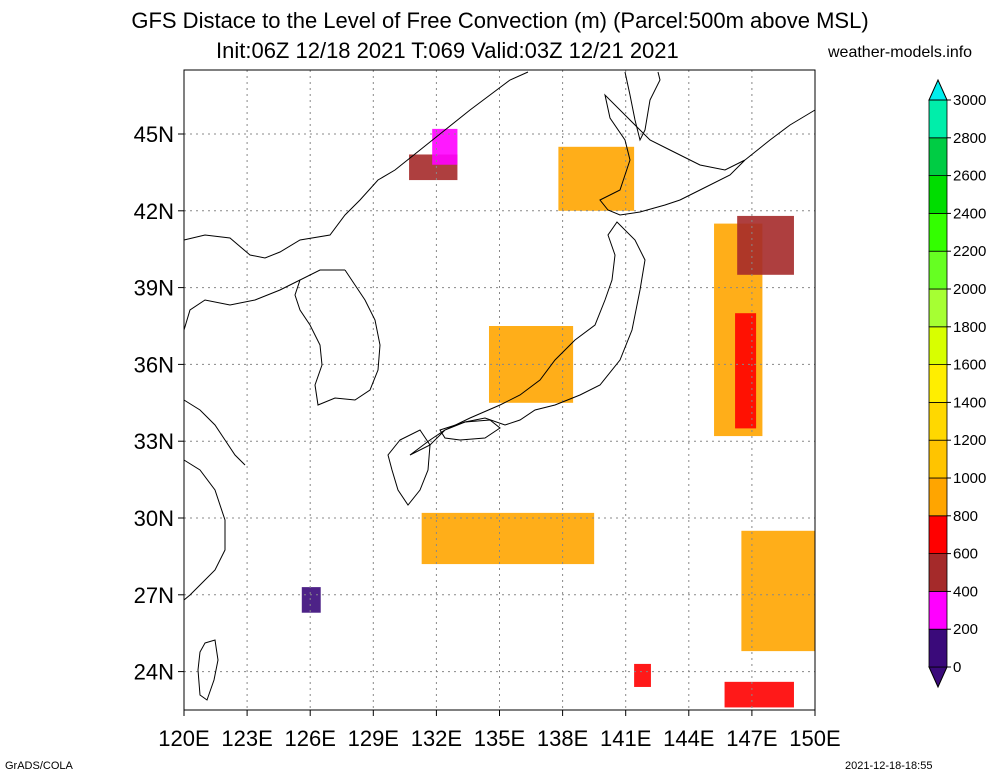 This screenshot has width=1000, height=779. What do you see at coordinates (969, 327) in the screenshot?
I see `colorbar-label: 1800` at bounding box center [969, 327].